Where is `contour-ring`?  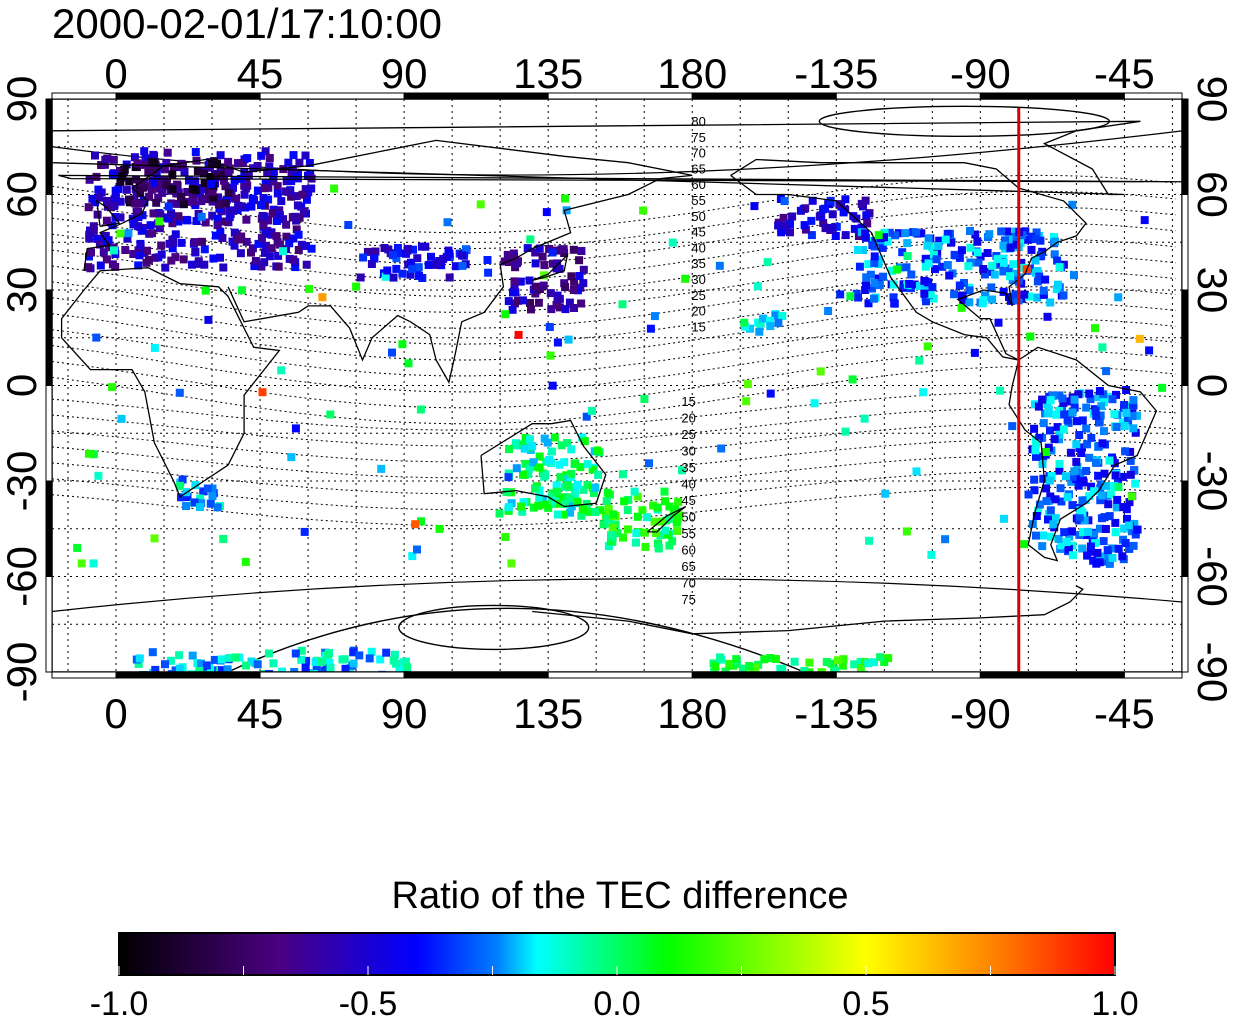 contour-ring is located at coordinates (494, 627).